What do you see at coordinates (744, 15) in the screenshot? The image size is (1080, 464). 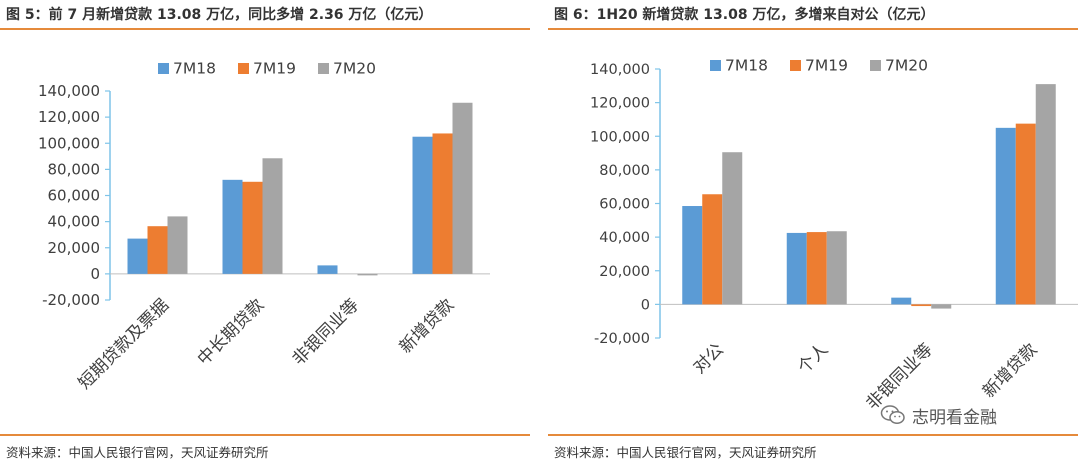 I see `figure-6-title: 图 6：1H20 新增贷款 13.08 万亿，多增来自对公（亿元）` at bounding box center [744, 15].